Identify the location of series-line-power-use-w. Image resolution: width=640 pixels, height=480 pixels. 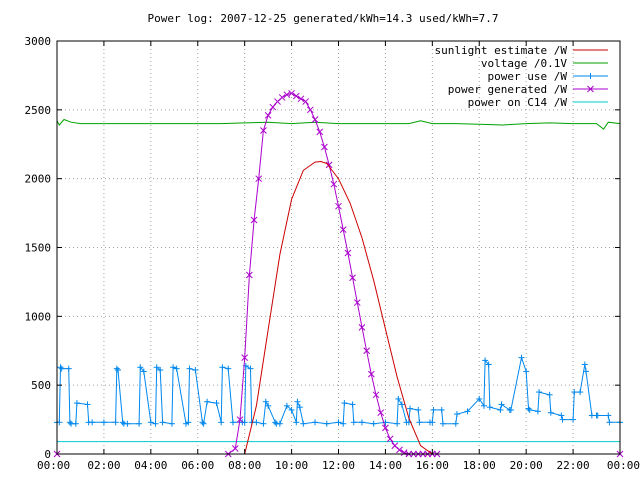
(338, 390).